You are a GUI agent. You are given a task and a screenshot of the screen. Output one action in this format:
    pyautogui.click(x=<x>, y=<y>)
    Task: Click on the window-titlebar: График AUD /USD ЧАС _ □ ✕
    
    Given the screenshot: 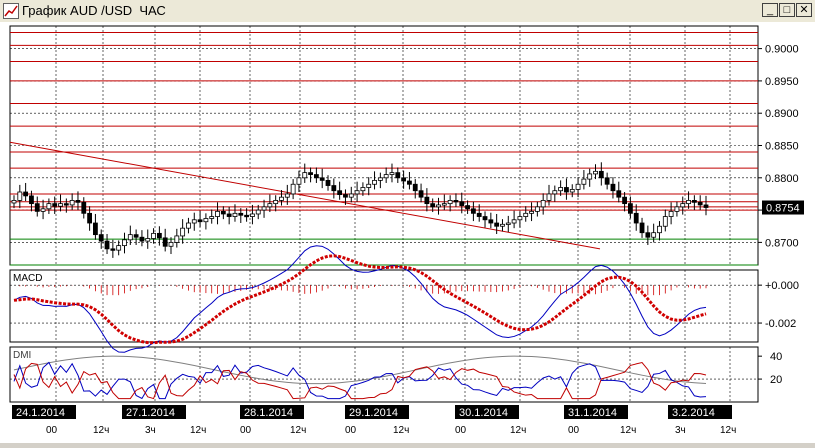 What is the action you would take?
    pyautogui.click(x=407, y=11)
    